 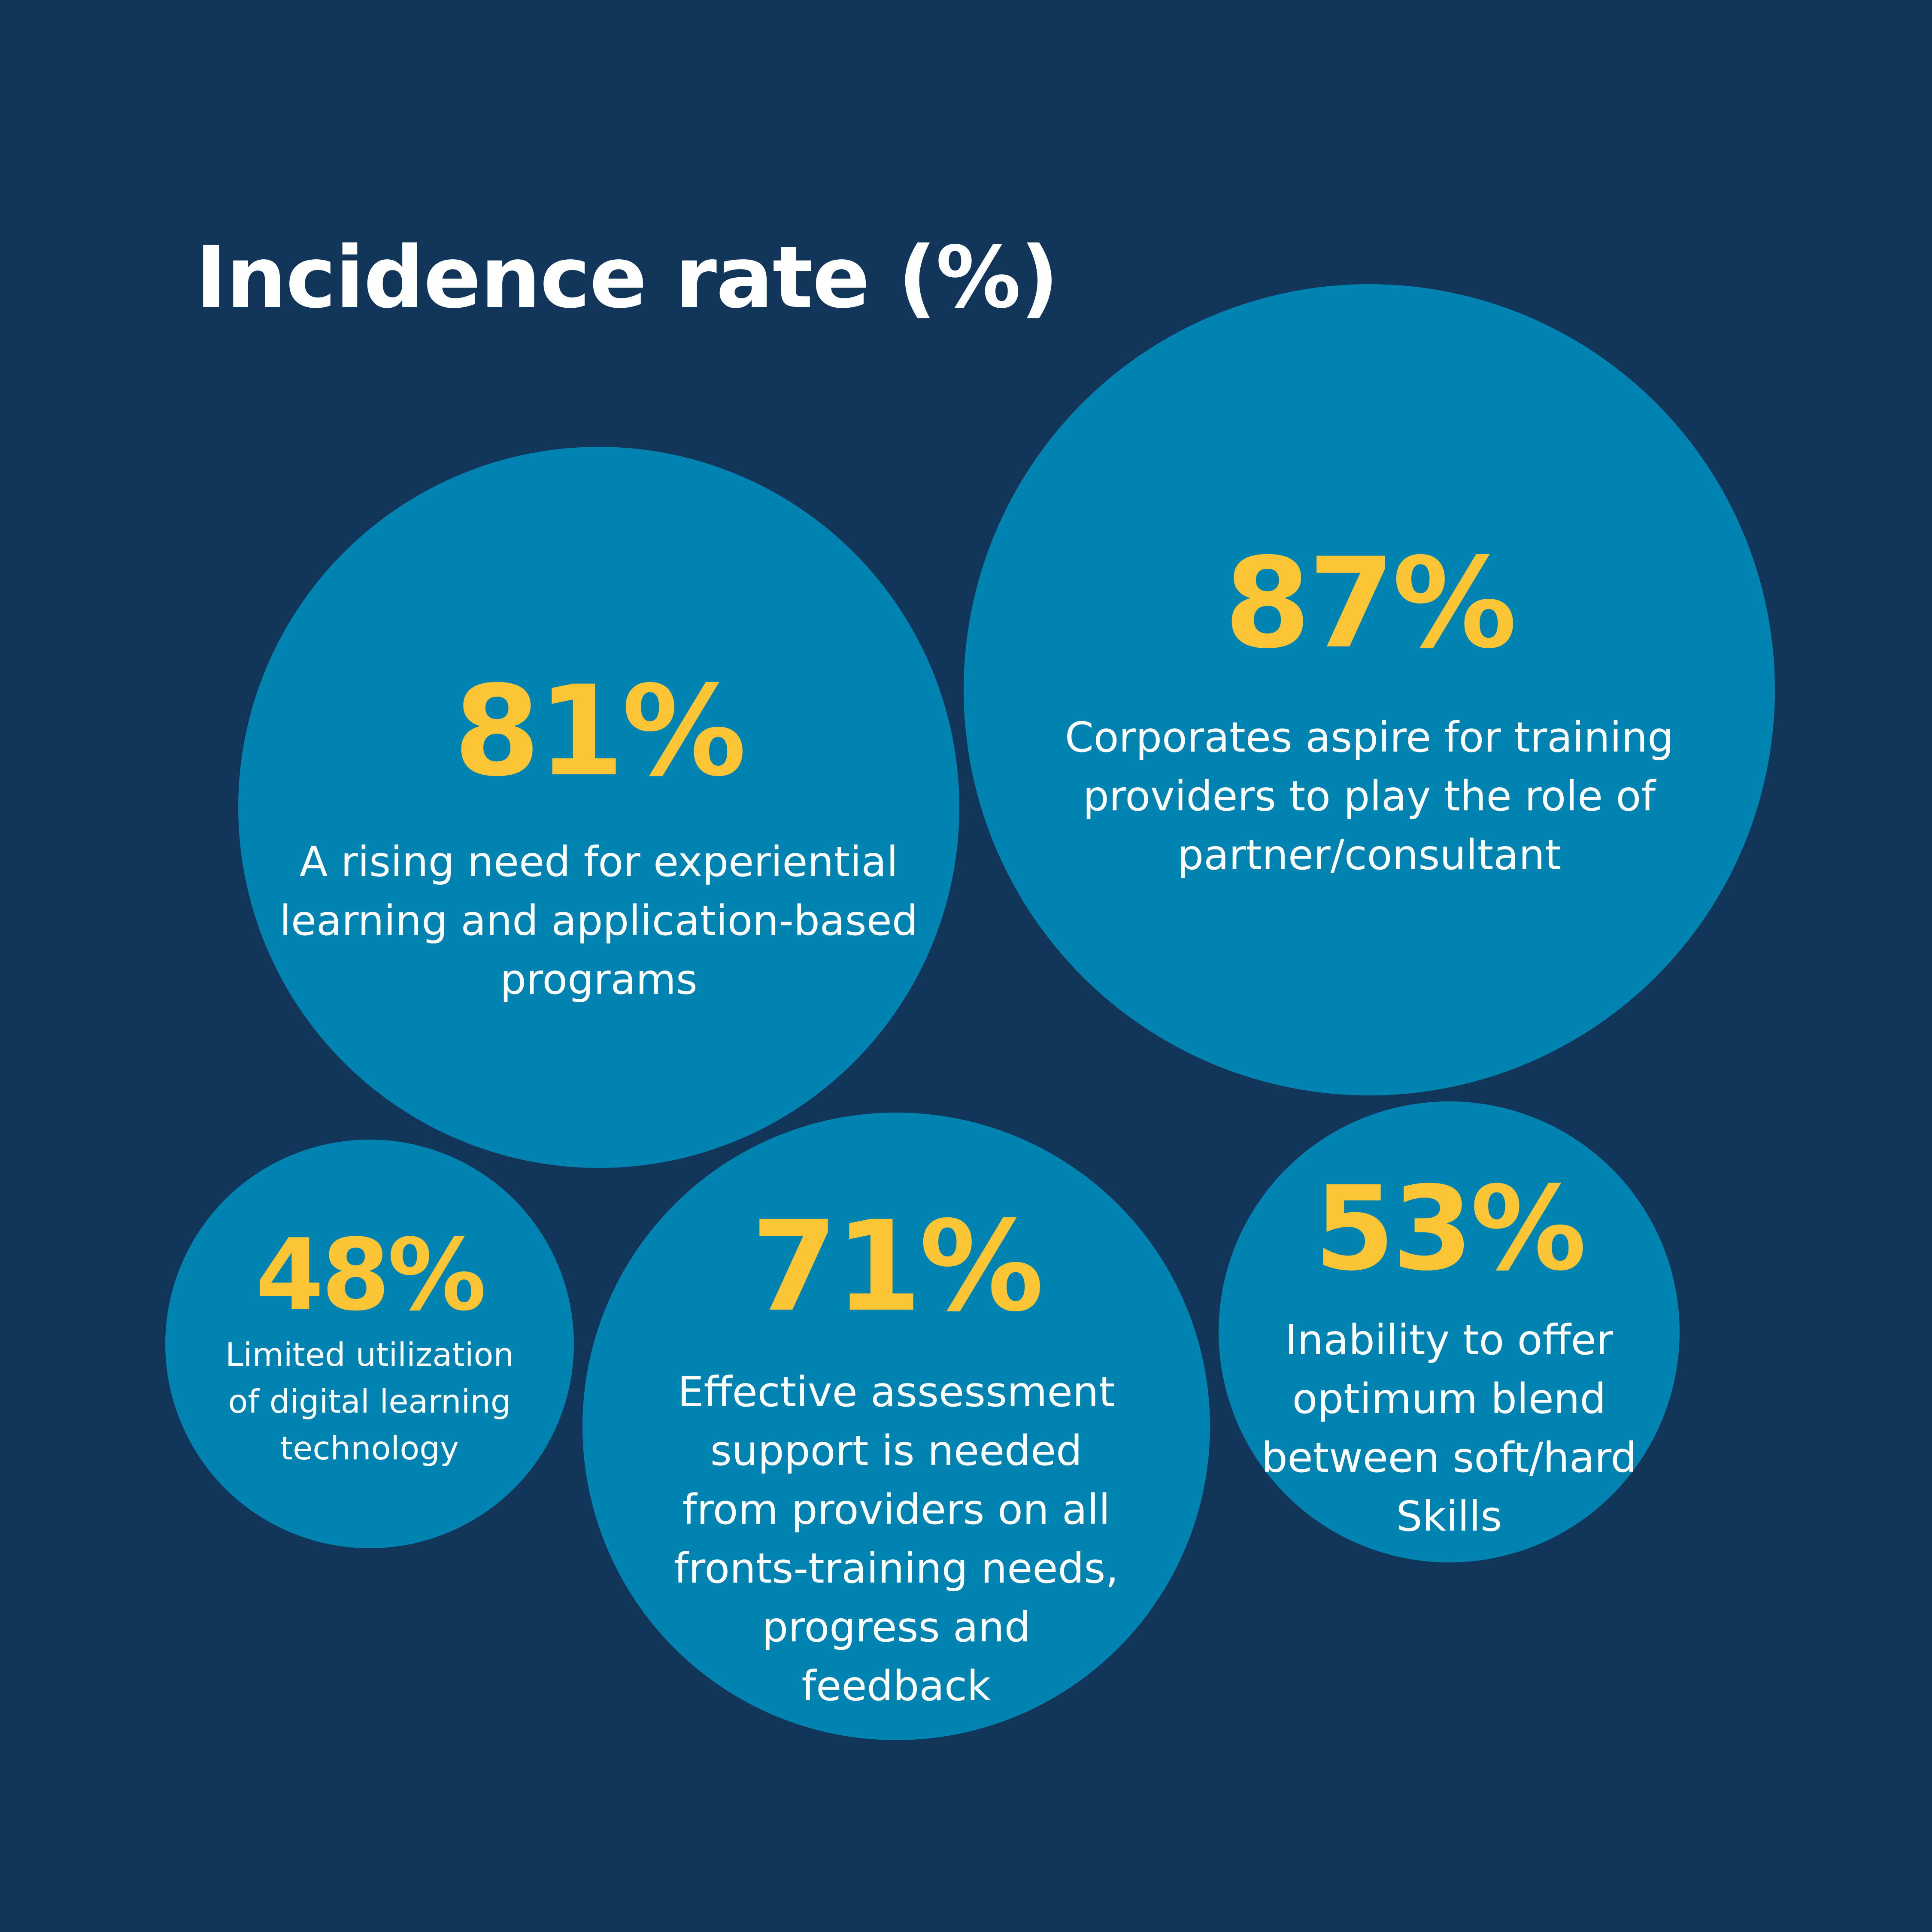 I want to click on bubble-description-line: between soft/hard, so click(x=1449, y=1458).